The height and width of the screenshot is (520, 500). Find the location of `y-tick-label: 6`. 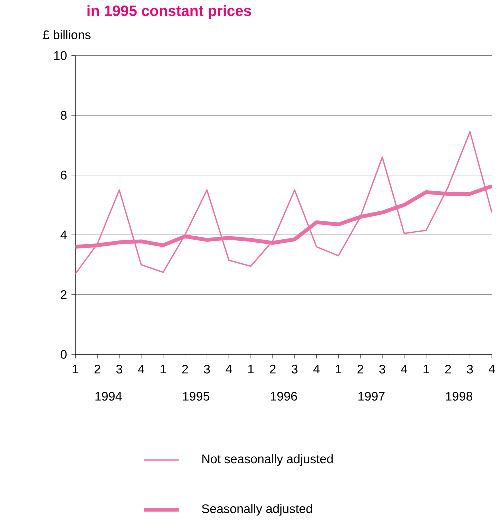

y-tick-label: 6 is located at coordinates (64, 175).